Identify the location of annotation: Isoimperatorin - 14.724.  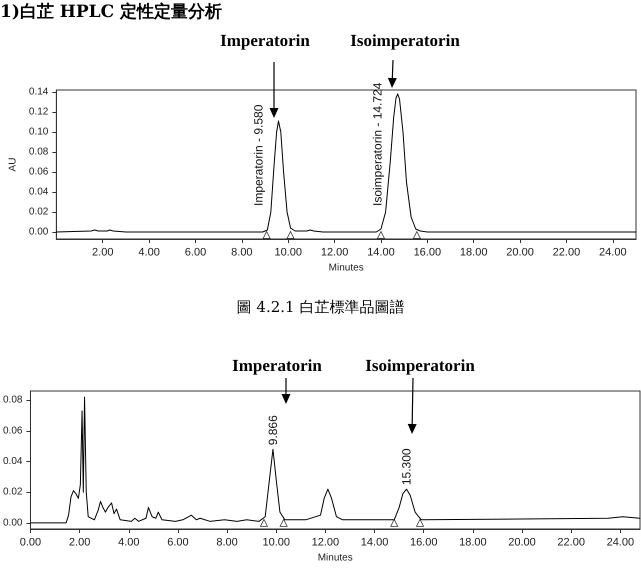
(377, 144).